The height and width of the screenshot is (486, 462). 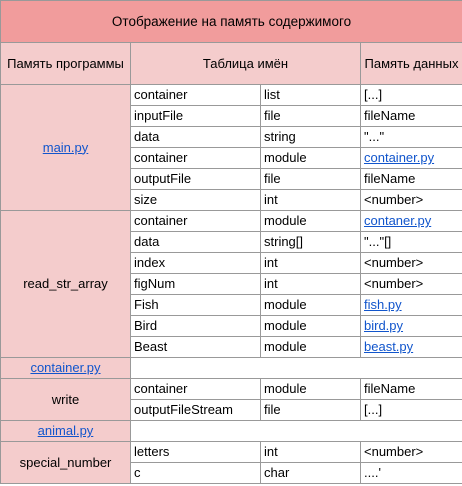 I want to click on data-link: bird.py, so click(x=384, y=325).